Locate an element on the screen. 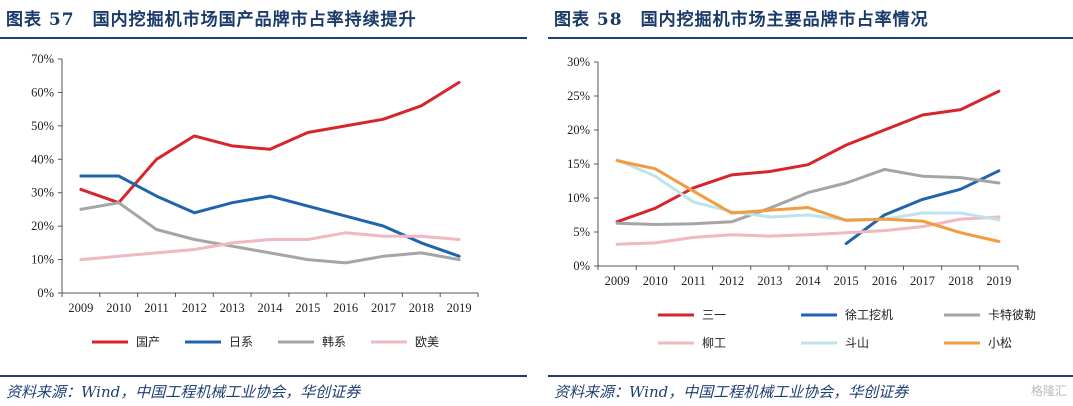 This screenshot has height=406, width=1073. legend-label: 欧美 is located at coordinates (427, 342).